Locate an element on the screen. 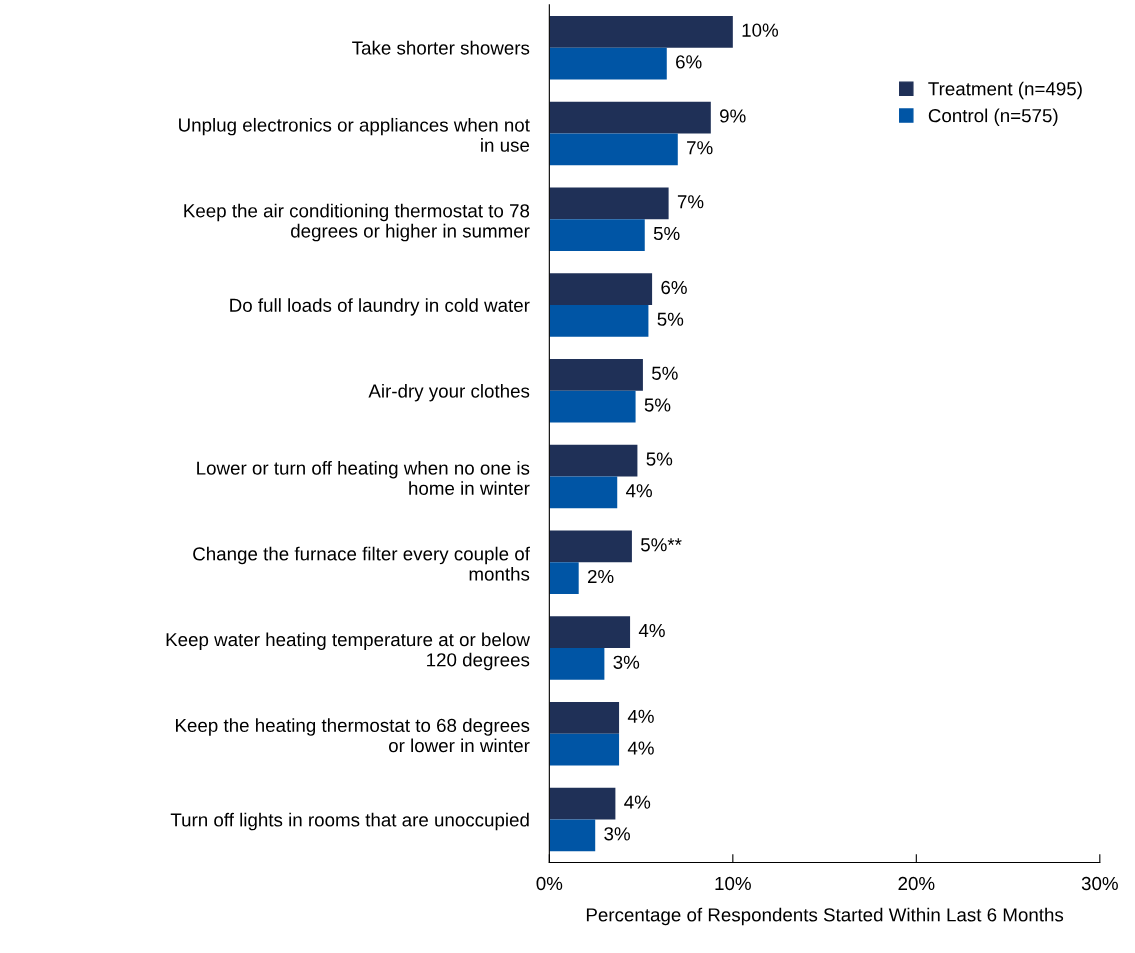 The image size is (1135, 953). x-axis-title: Percentage of Respondents Started Within Last 6 Months is located at coordinates (825, 916).